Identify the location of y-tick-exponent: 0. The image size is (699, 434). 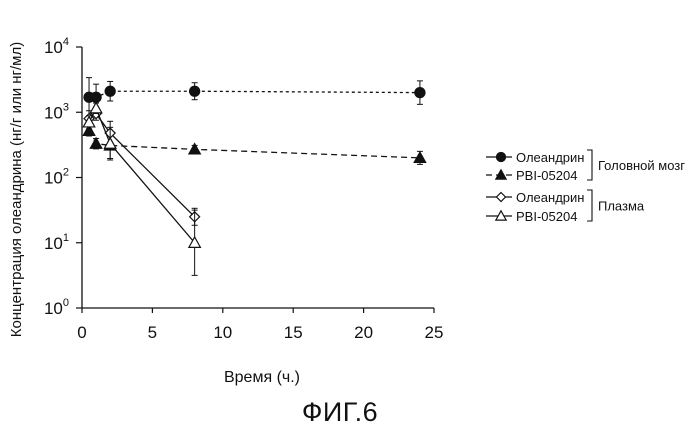
(66, 303).